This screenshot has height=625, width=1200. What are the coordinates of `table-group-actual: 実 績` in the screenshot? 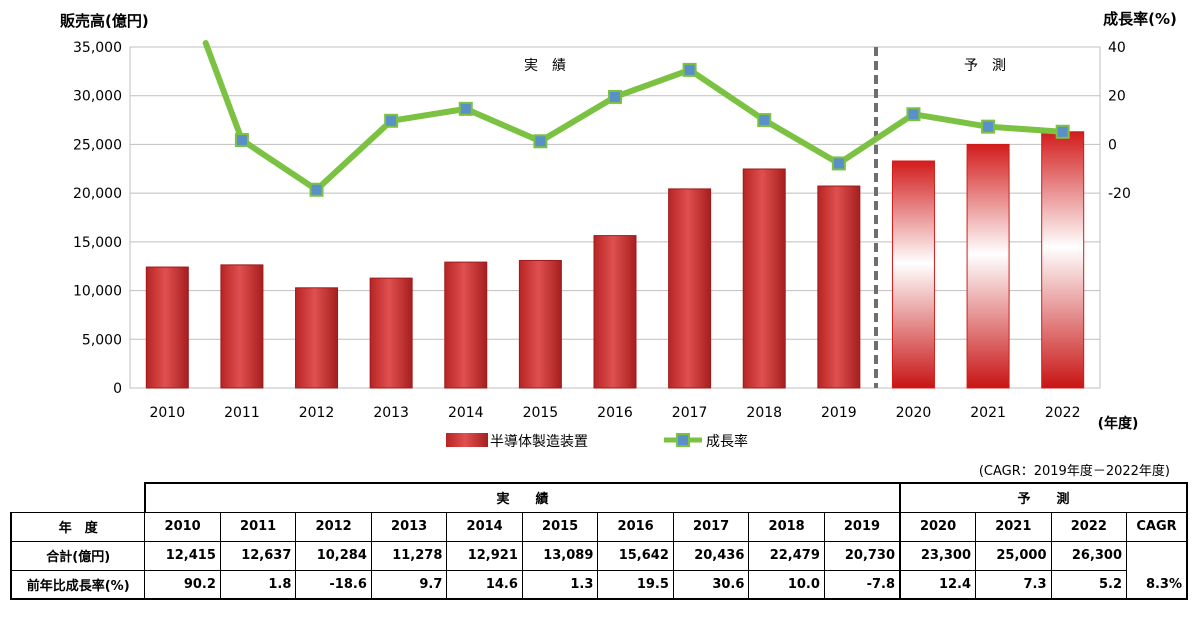 It's located at (522, 497).